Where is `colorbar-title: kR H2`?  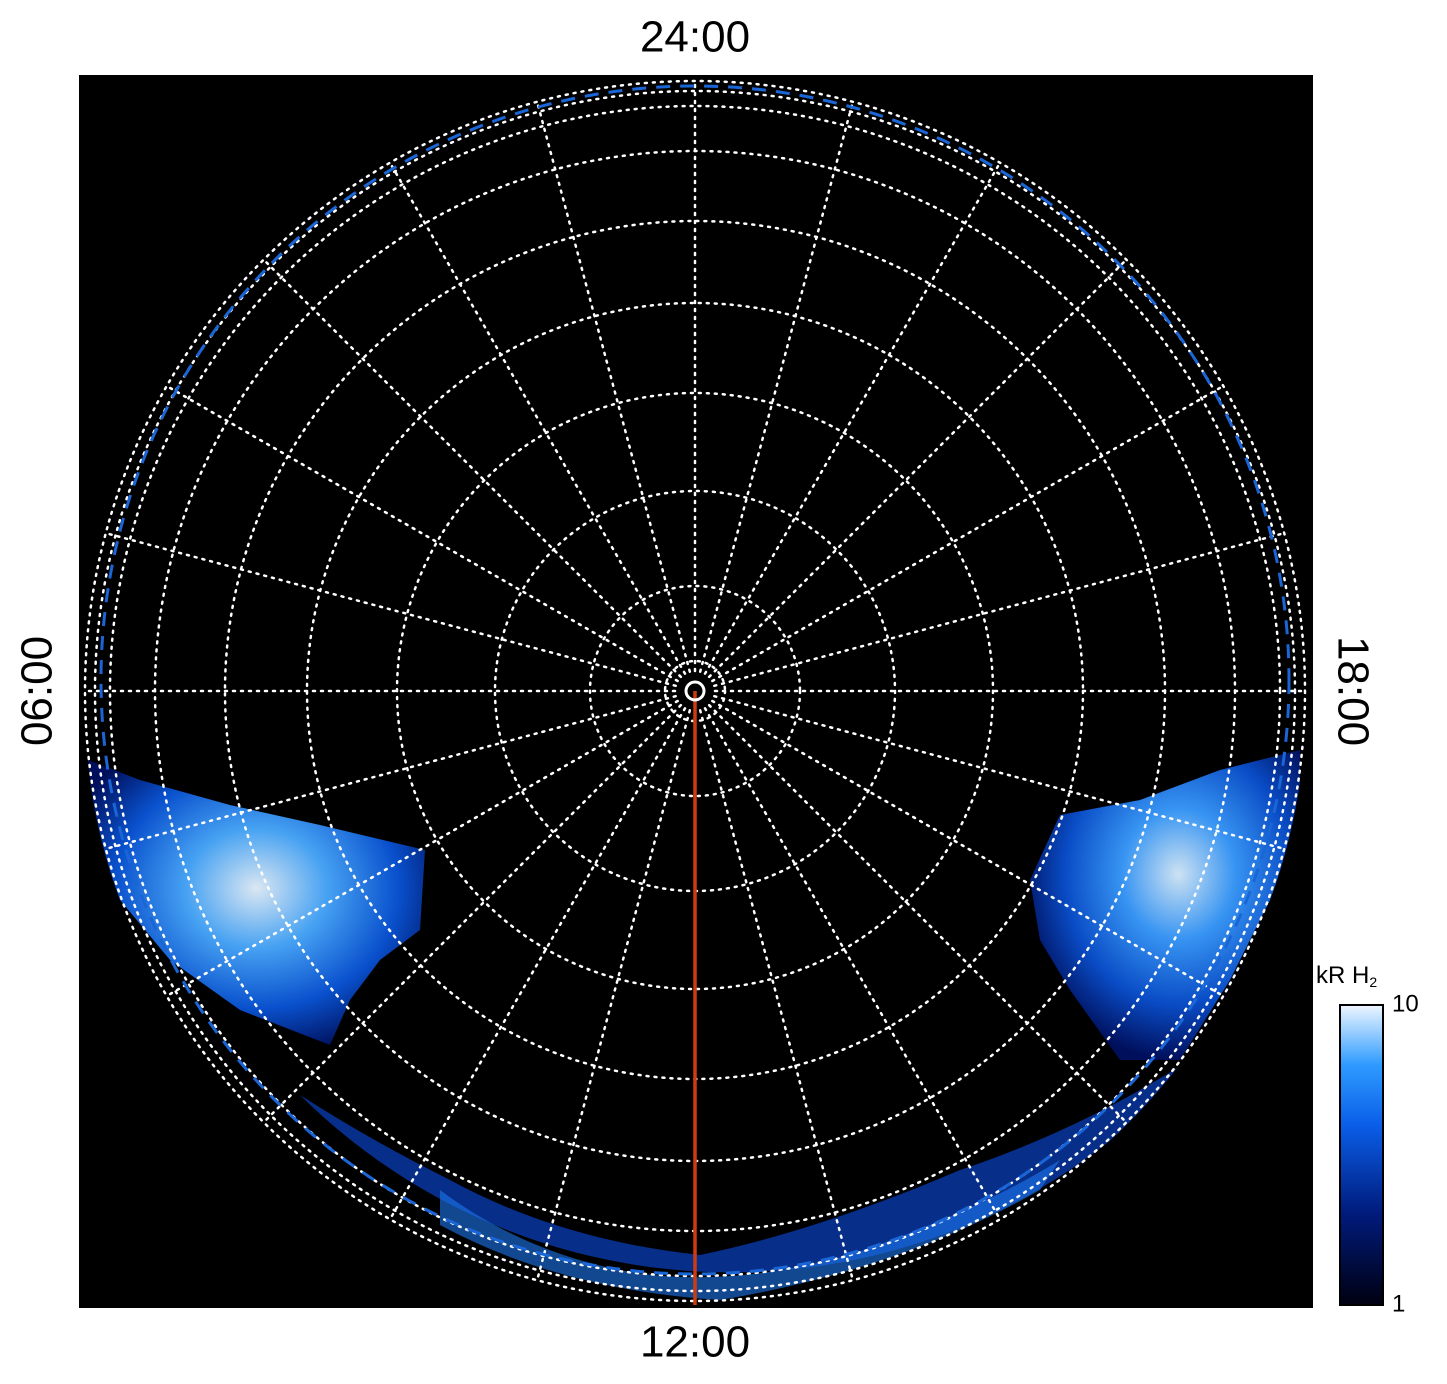
colorbar-title: kR H2 is located at coordinates (1346, 975).